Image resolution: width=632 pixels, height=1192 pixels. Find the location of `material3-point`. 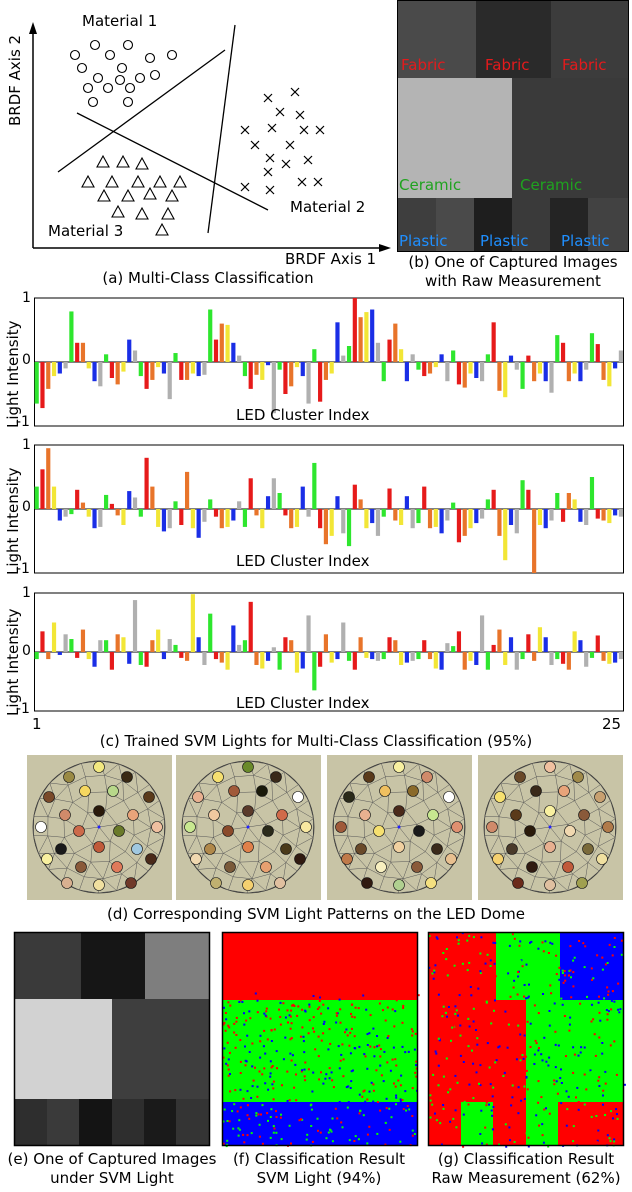

material3-point is located at coordinates (172, 195).